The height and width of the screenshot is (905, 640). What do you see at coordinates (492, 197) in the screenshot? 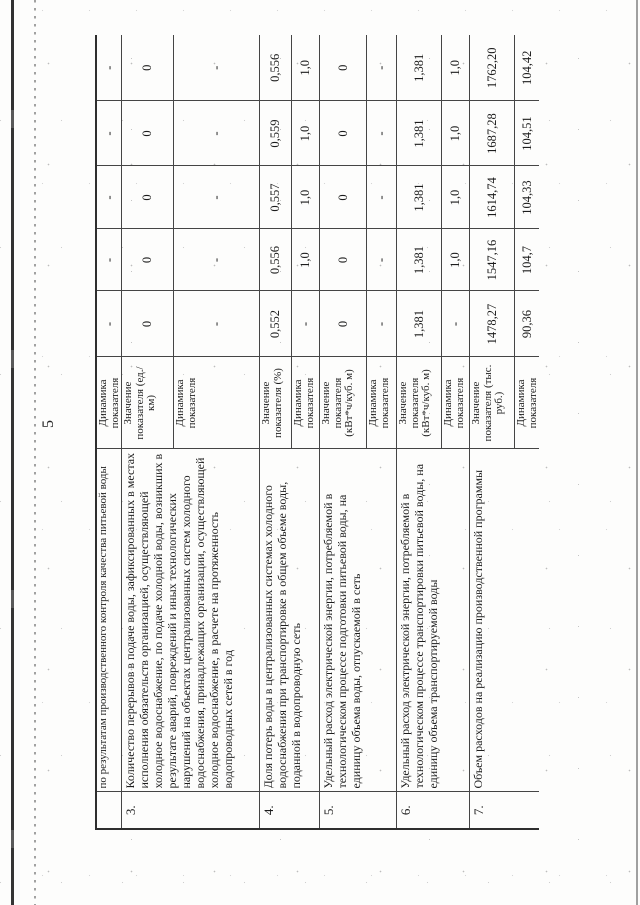
I see `value-cell: 1614,74` at bounding box center [492, 197].